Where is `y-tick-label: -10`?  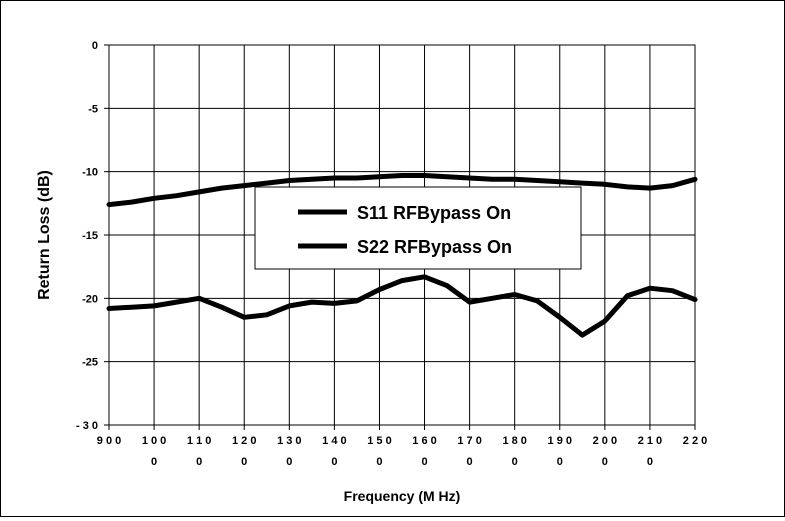 y-tick-label: -10 is located at coordinates (90, 173).